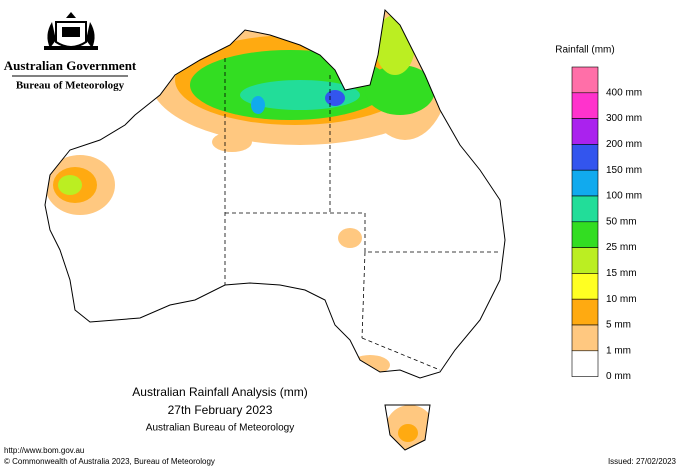 The image size is (680, 467). I want to click on legend-label: 15 mm, so click(621, 273).